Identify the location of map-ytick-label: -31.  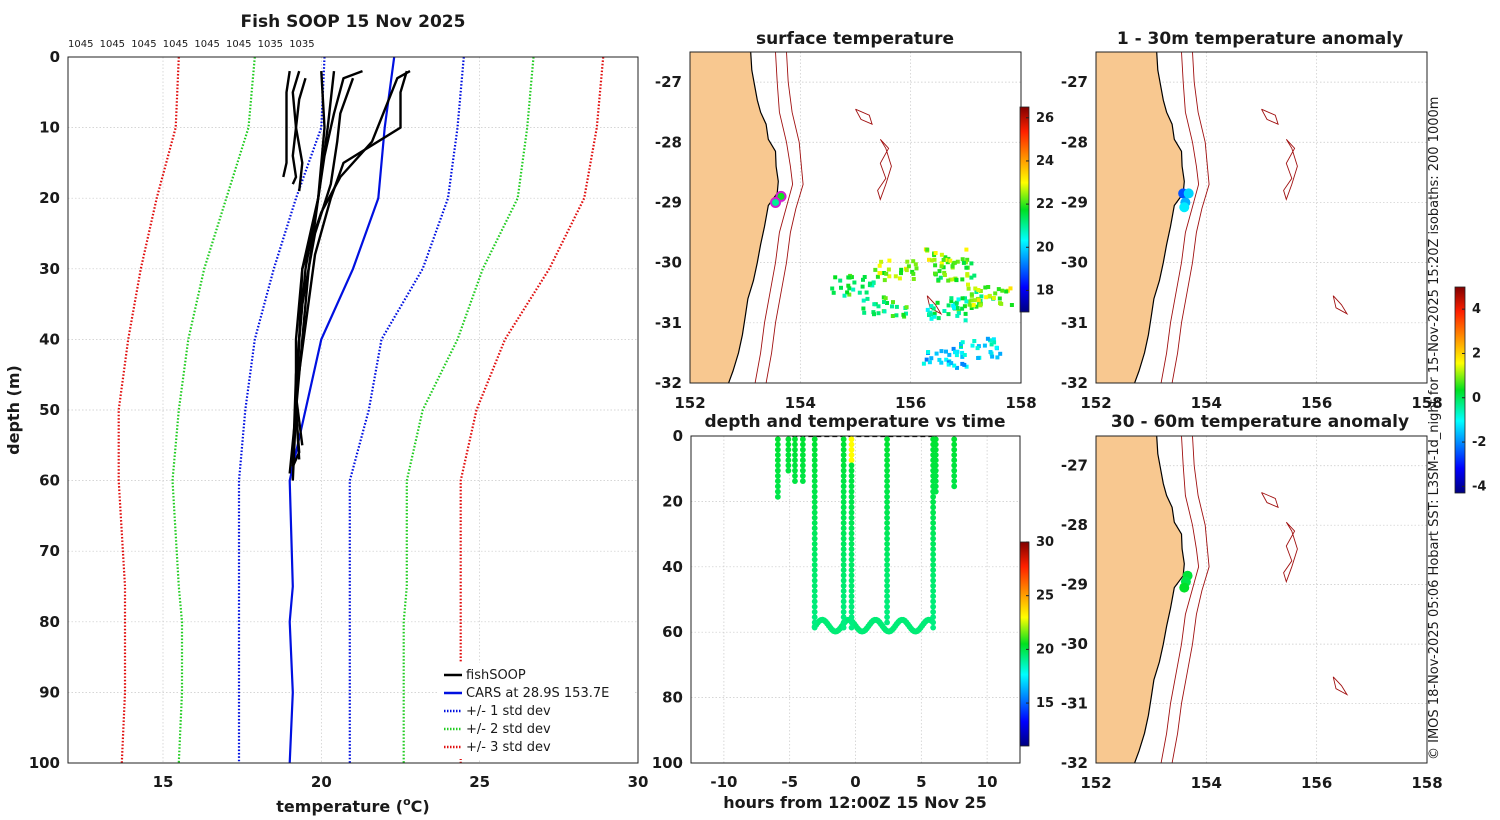
(1074, 323).